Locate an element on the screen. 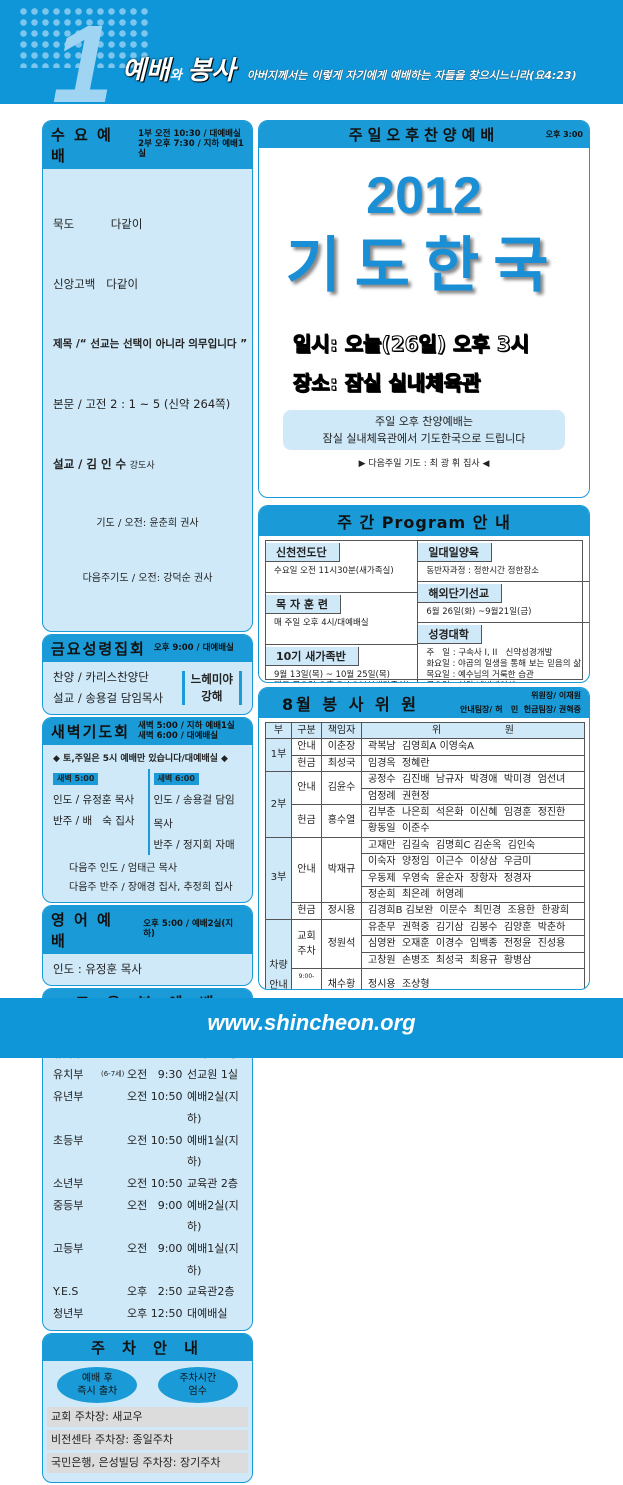 This screenshot has width=623, height=1485. dot-pattern is located at coordinates (83, 37).